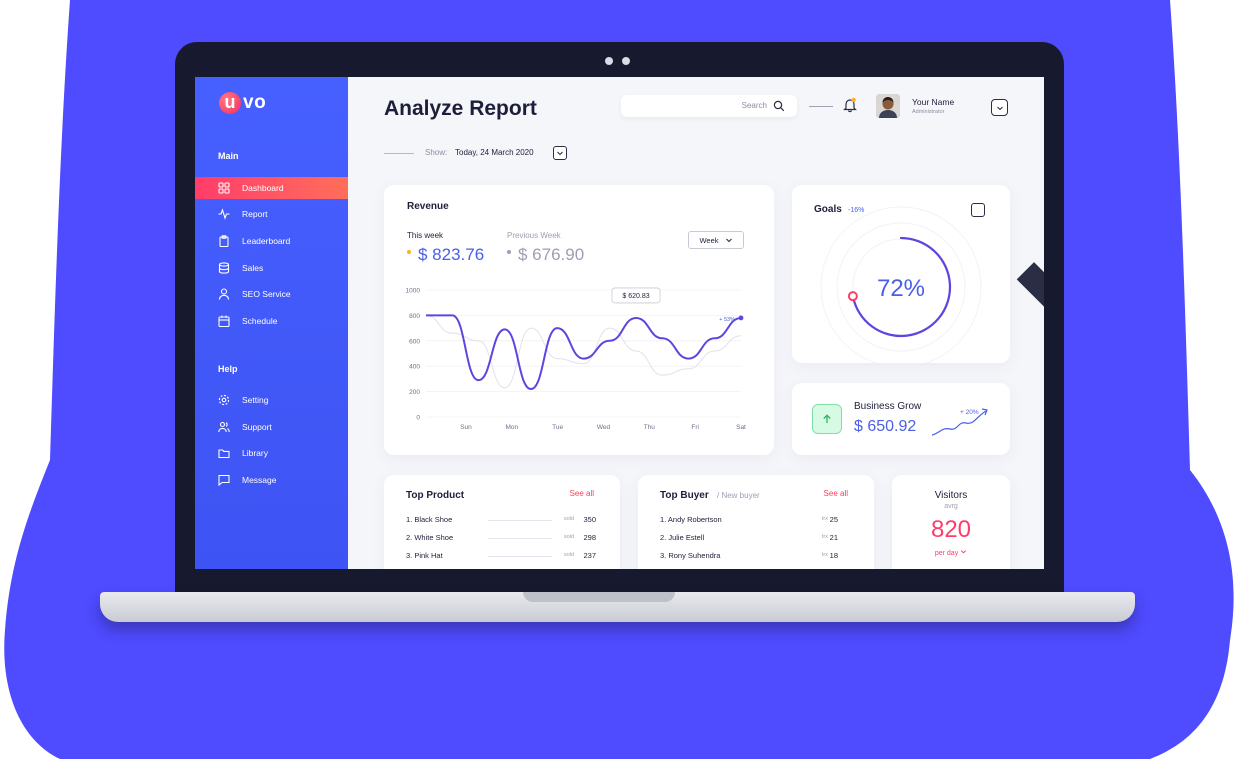  Describe the element at coordinates (833, 519) in the screenshot. I see `buyer-transactions: 25` at that location.